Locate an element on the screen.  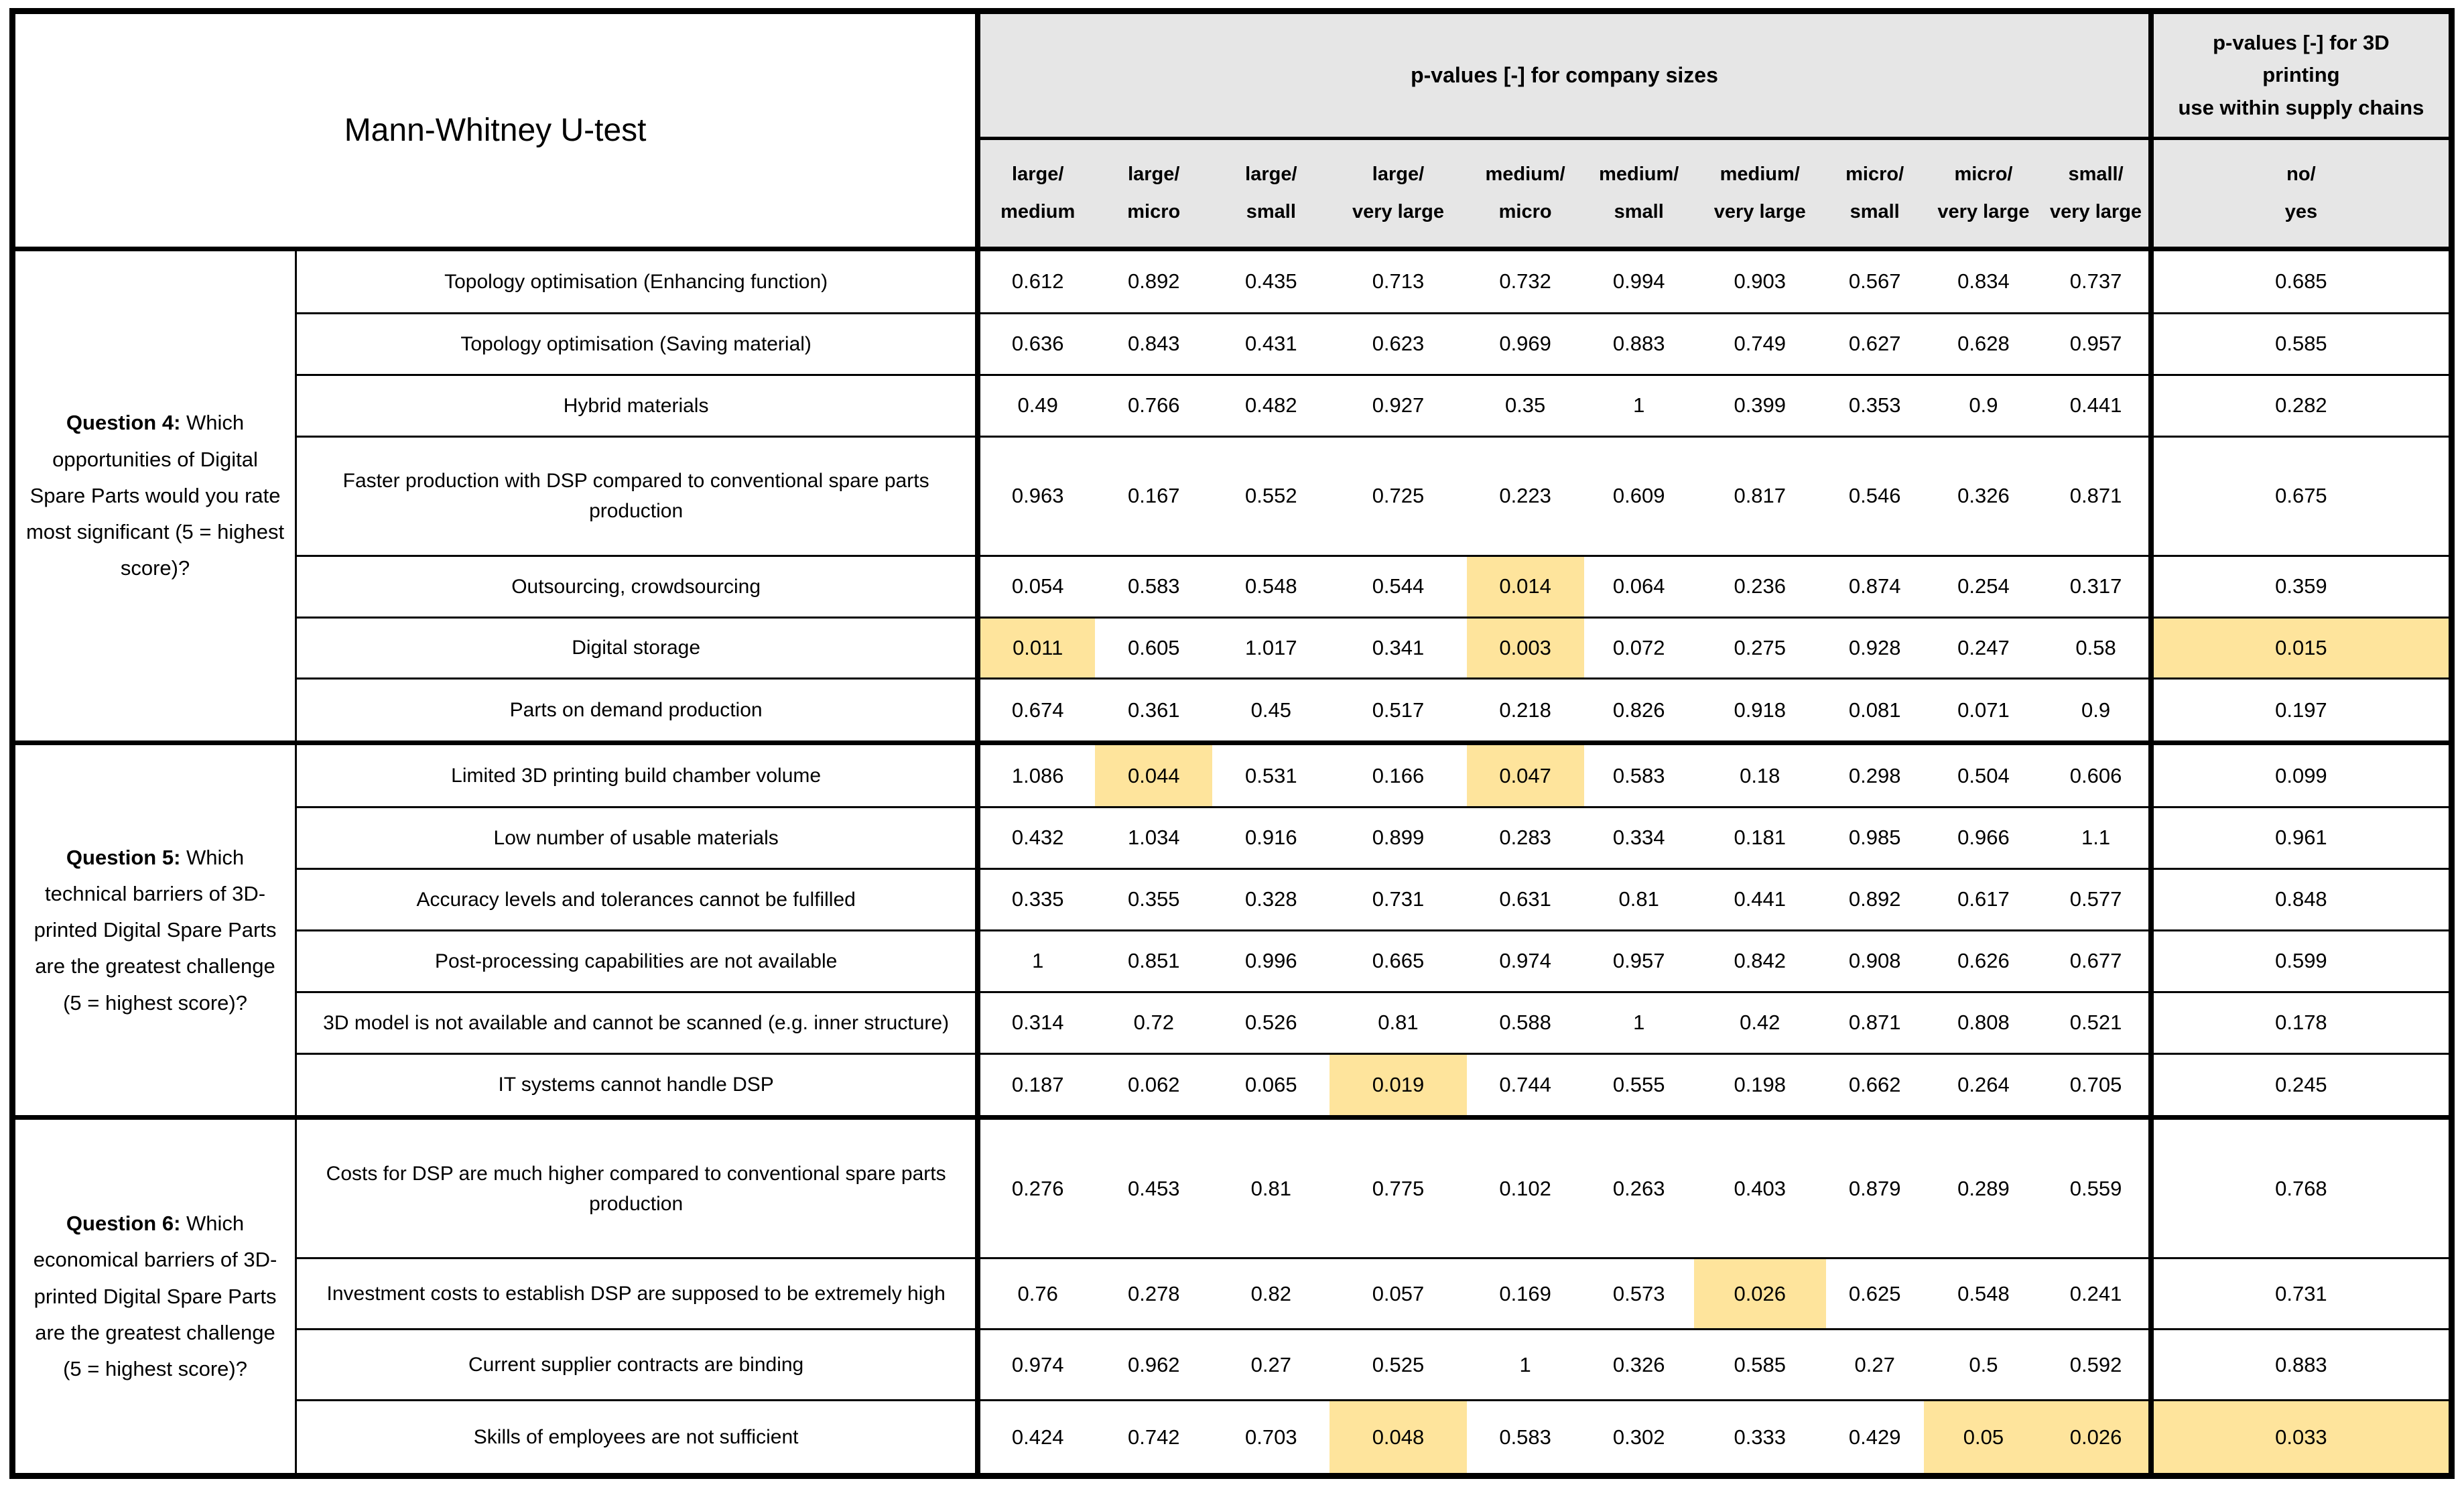
p-value-cell: 0.731 is located at coordinates (1398, 899).